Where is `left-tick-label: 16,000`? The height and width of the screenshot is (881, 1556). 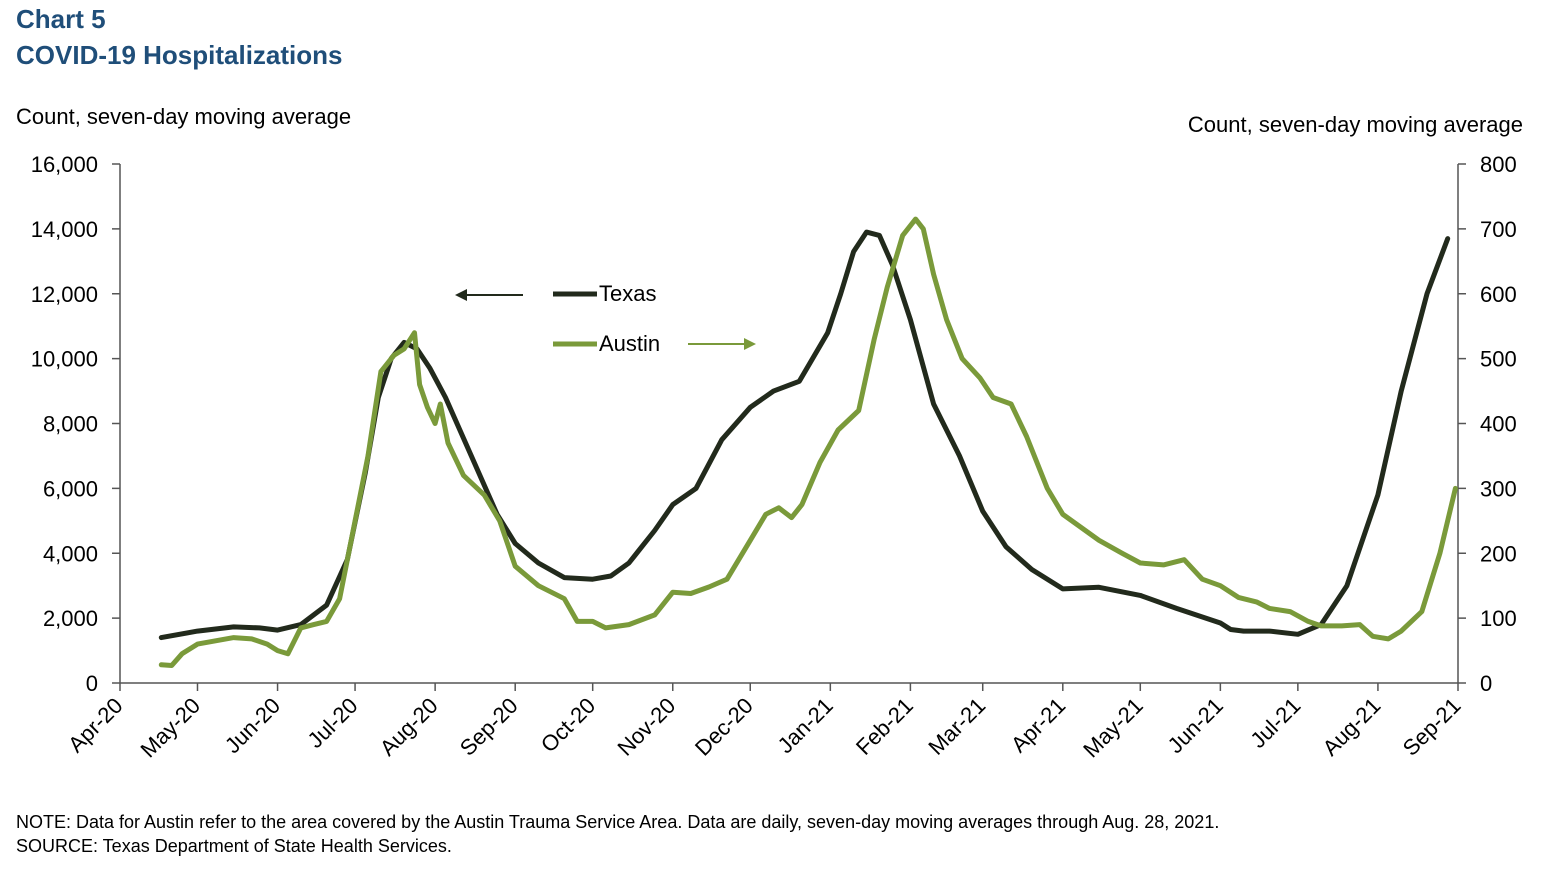
left-tick-label: 16,000 is located at coordinates (64, 164).